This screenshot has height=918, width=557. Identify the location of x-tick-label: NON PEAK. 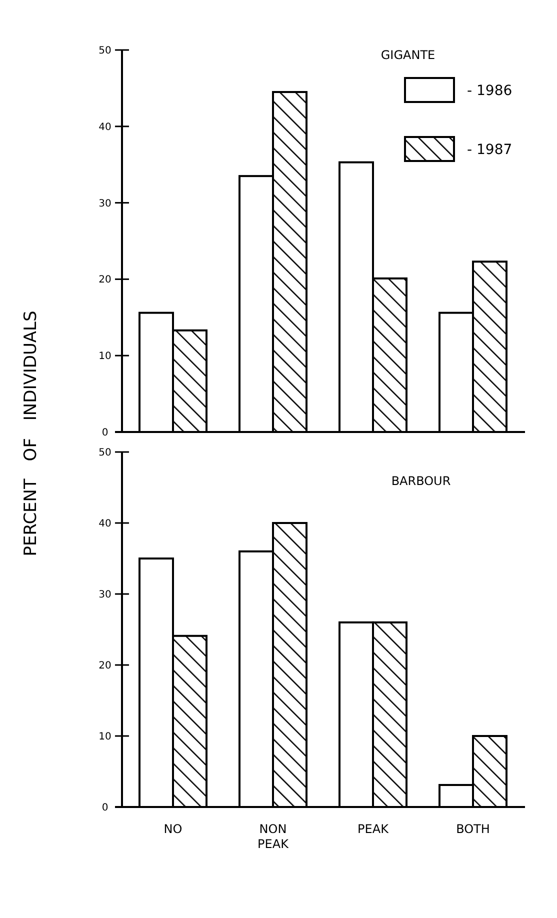
(274, 836).